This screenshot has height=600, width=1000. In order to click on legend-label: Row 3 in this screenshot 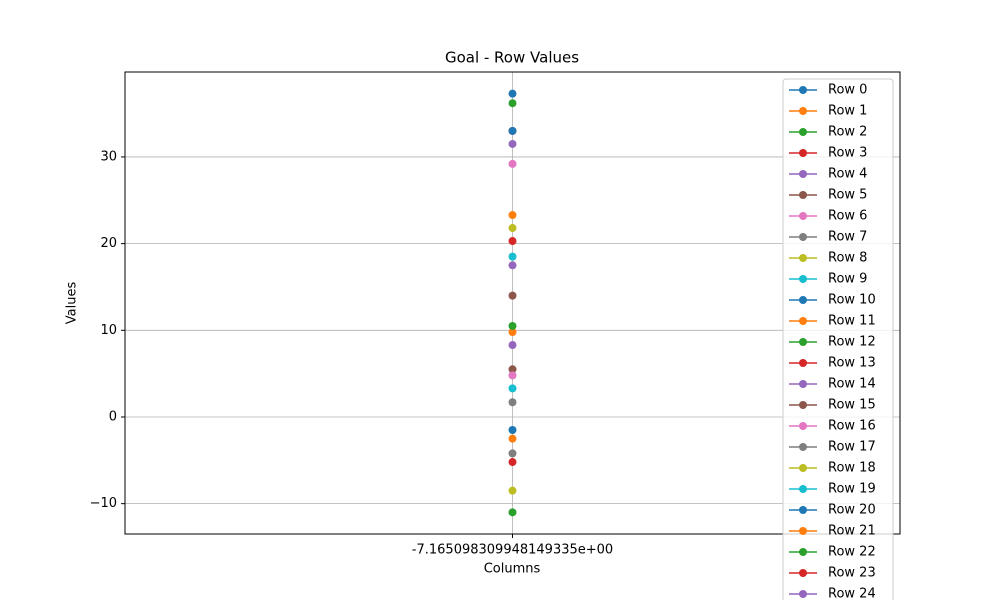, I will do `click(847, 153)`.